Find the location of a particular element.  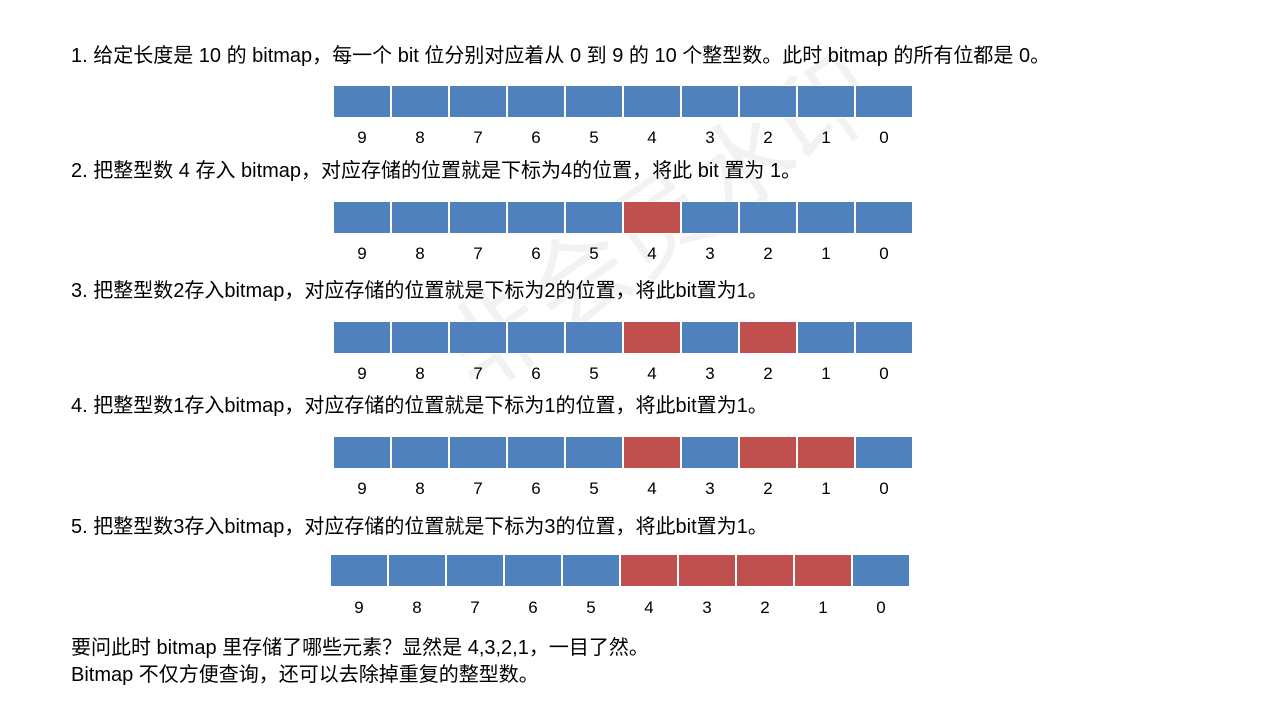

bit-cell-4-unset is located at coordinates (652, 101).